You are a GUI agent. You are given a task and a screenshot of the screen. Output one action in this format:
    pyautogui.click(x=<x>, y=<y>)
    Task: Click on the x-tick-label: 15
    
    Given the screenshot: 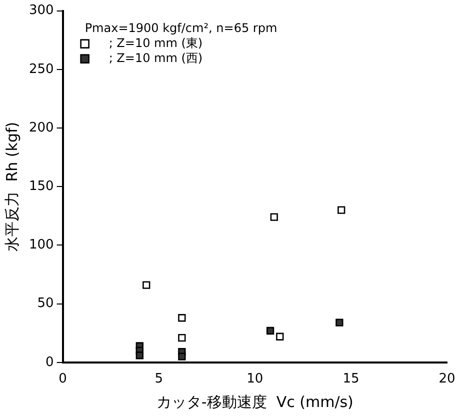 What is the action you would take?
    pyautogui.click(x=351, y=379)
    